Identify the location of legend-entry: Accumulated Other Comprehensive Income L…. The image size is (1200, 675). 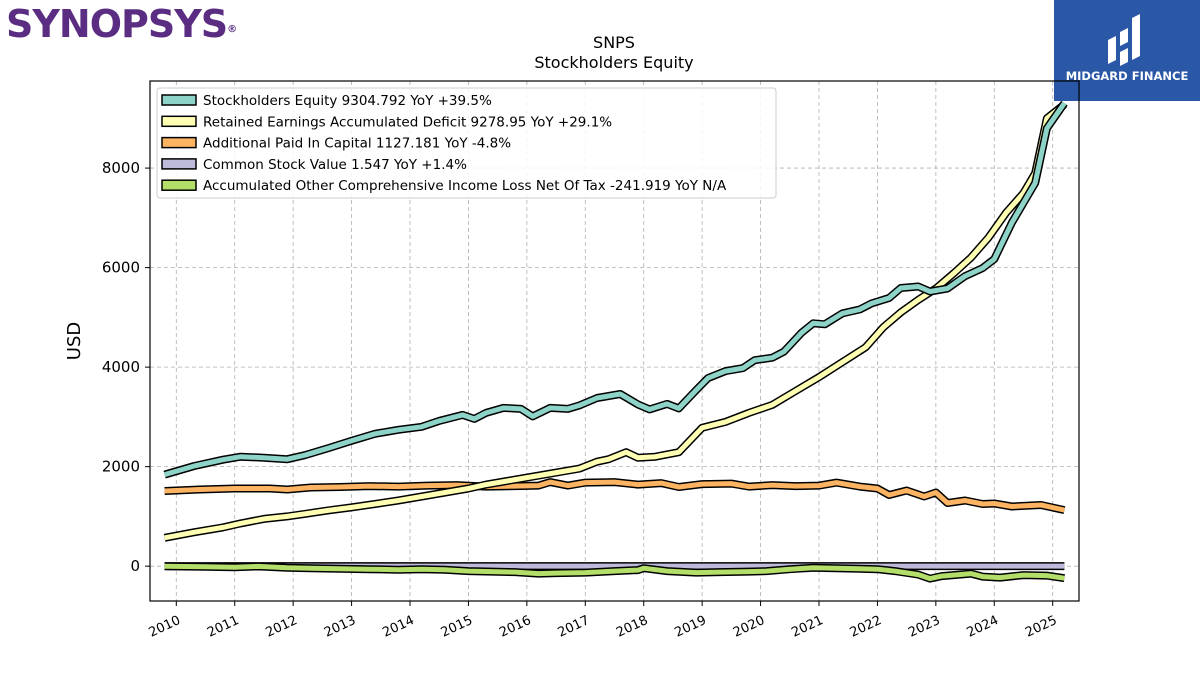
(465, 186).